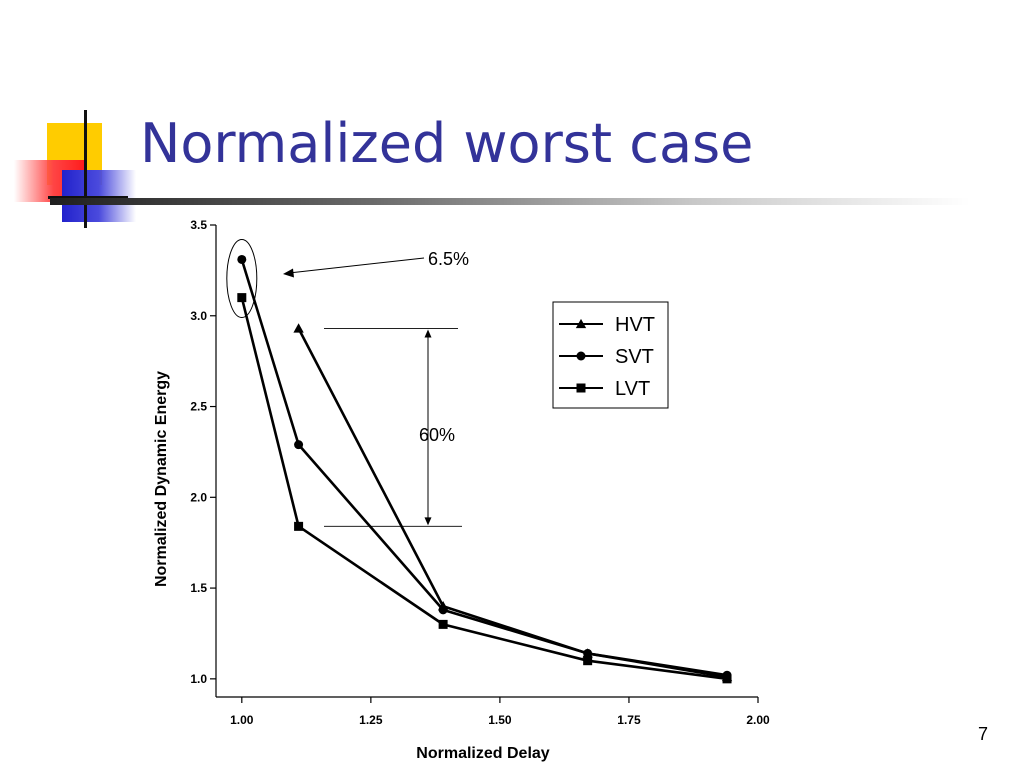  What do you see at coordinates (581, 356) in the screenshot?
I see `legend-marker-svt` at bounding box center [581, 356].